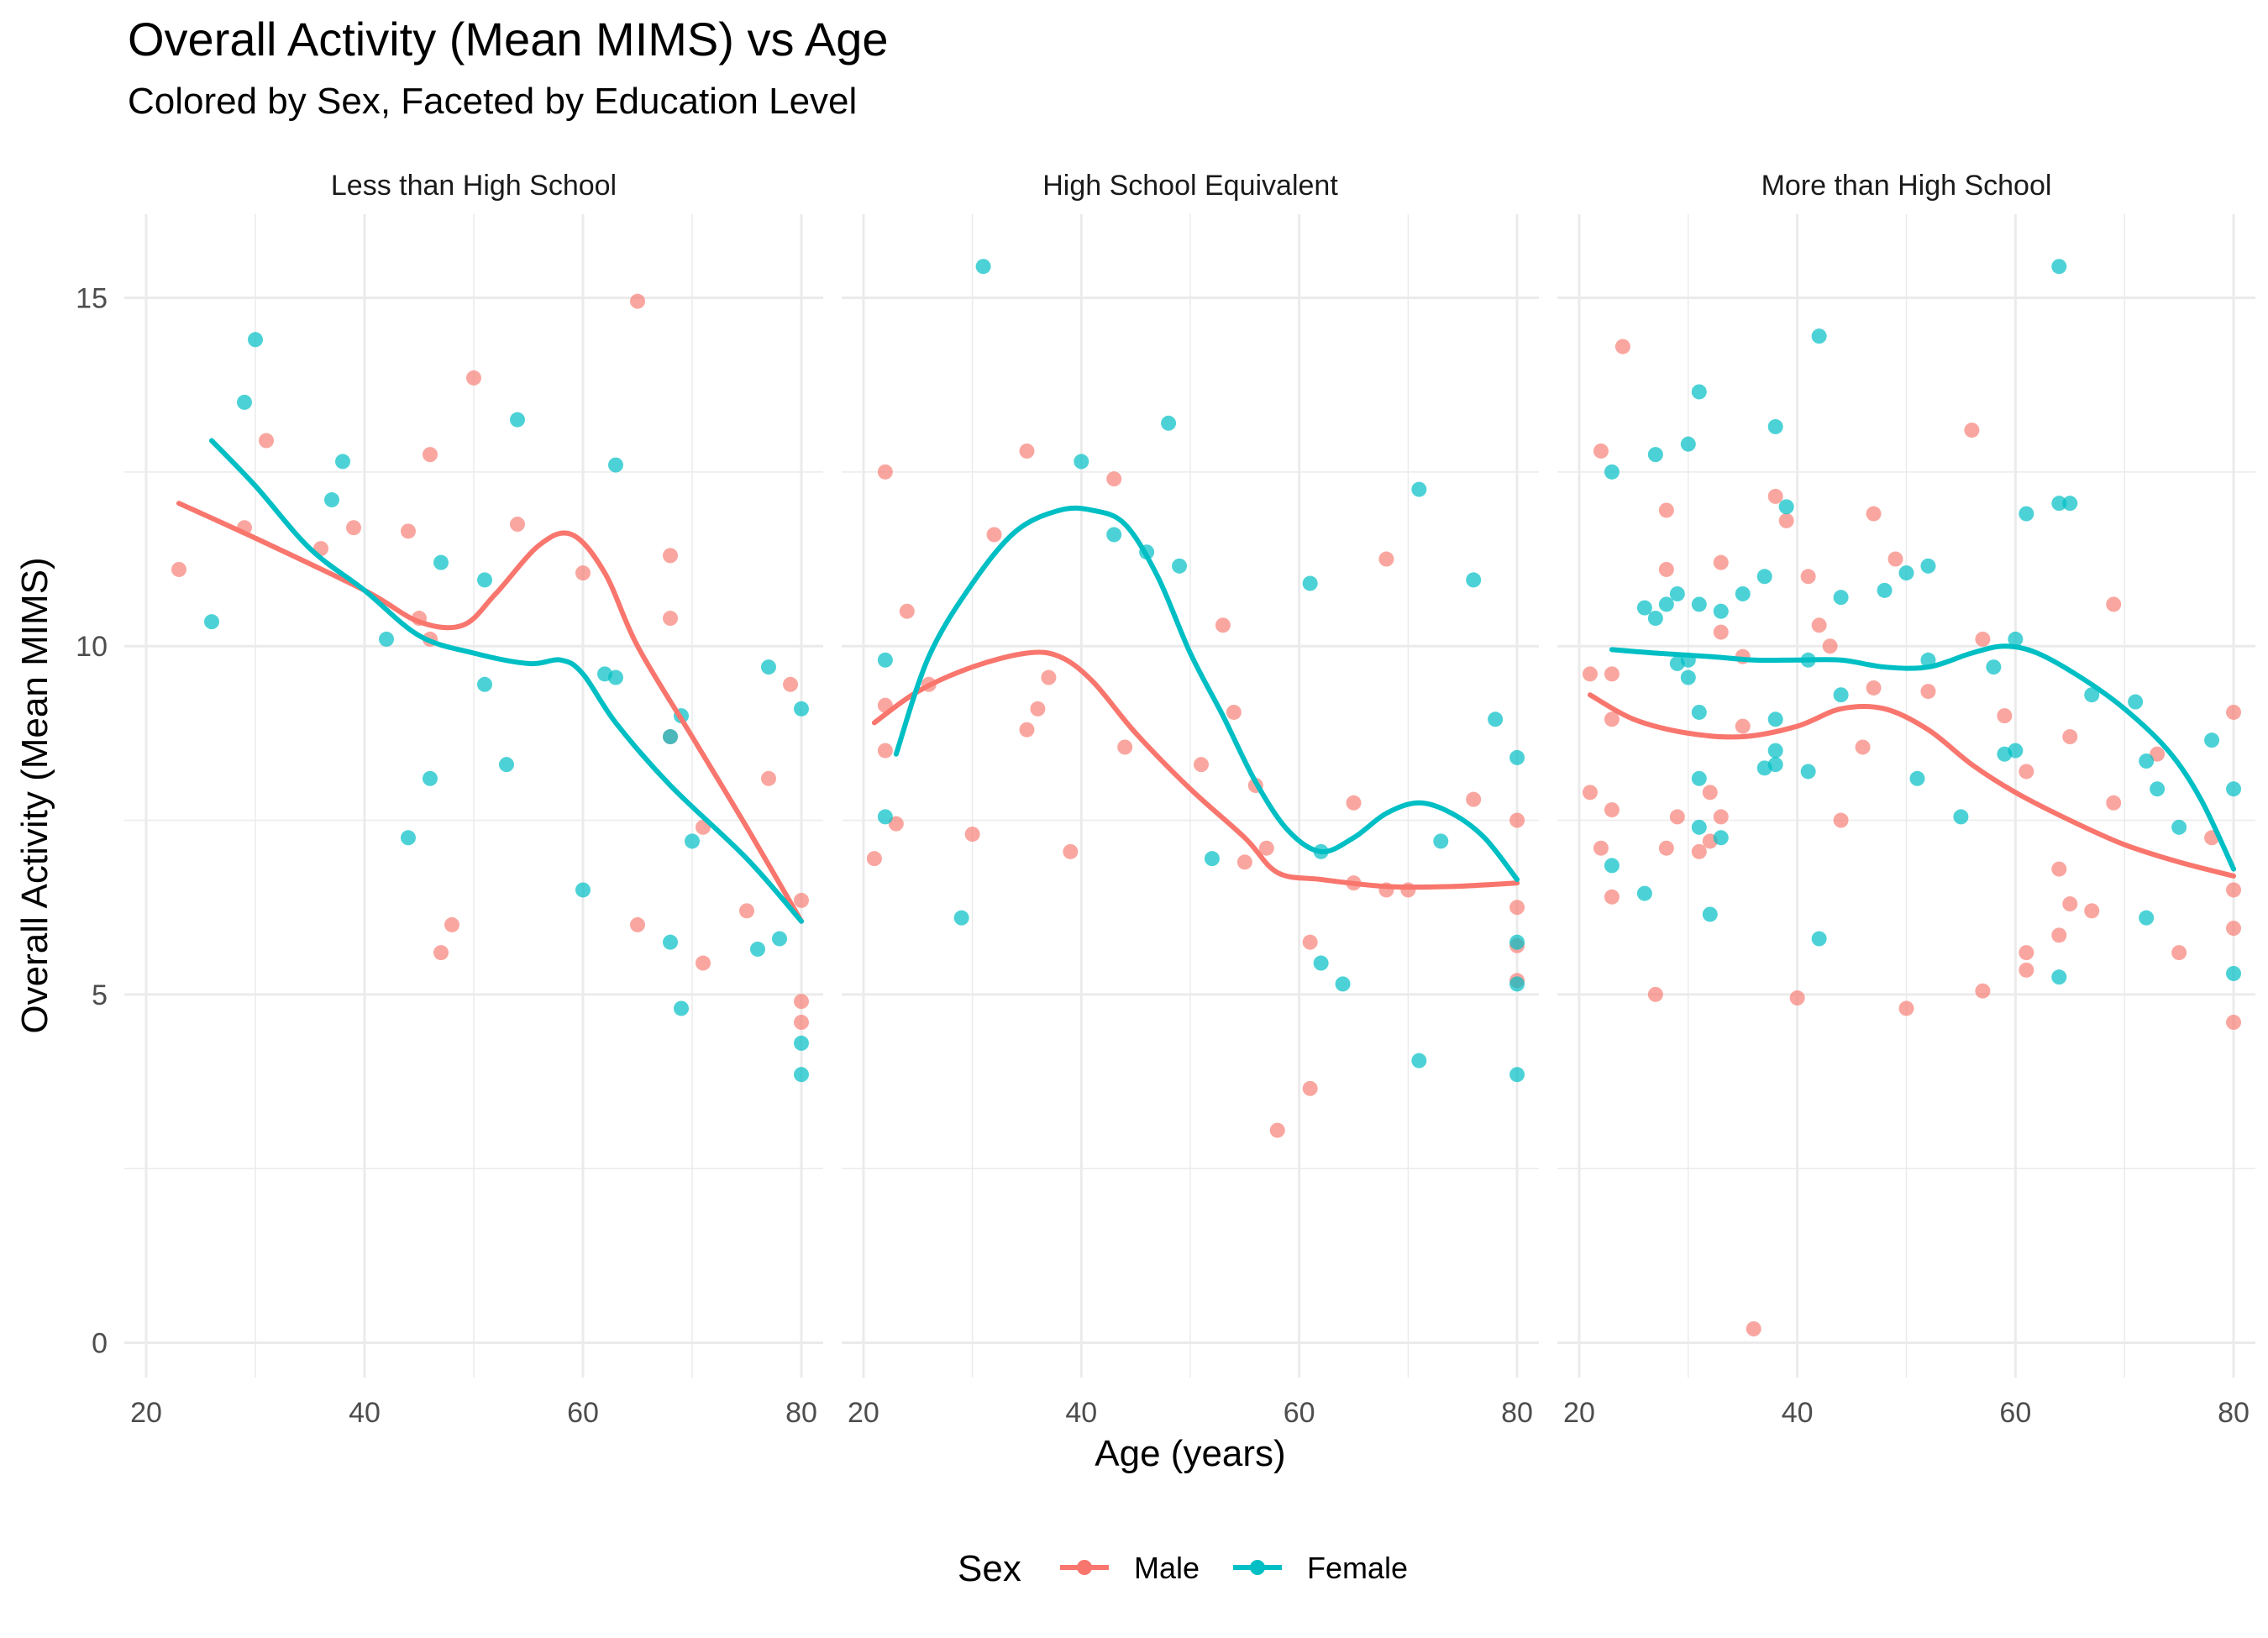  What do you see at coordinates (1190, 186) in the screenshot?
I see `facet-label: High School Equivalent` at bounding box center [1190, 186].